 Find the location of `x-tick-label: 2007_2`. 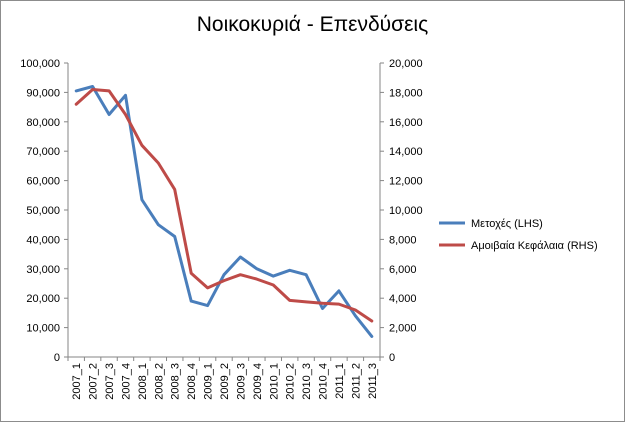

x-tick-label: 2007_2 is located at coordinates (94, 381).